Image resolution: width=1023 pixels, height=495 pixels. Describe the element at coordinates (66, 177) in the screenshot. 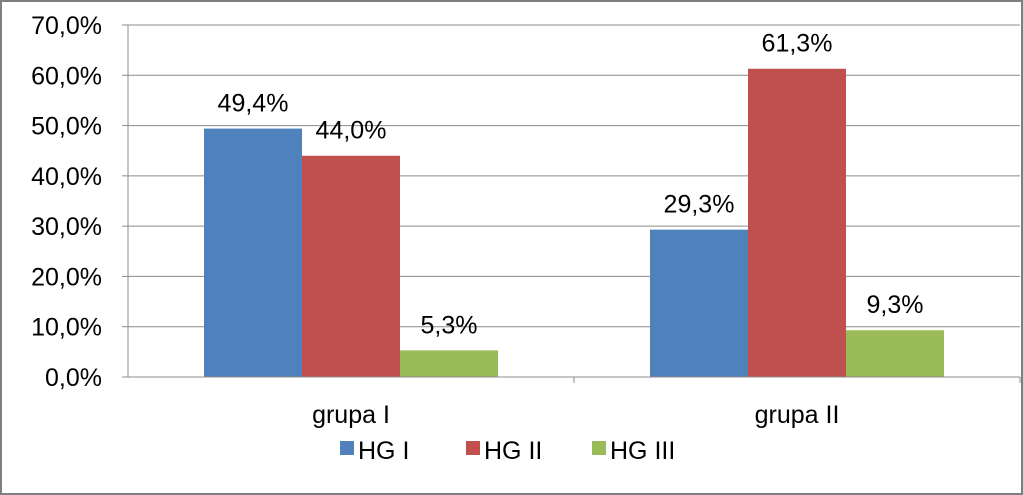

I see `y-tick-label: 40,0%` at that location.